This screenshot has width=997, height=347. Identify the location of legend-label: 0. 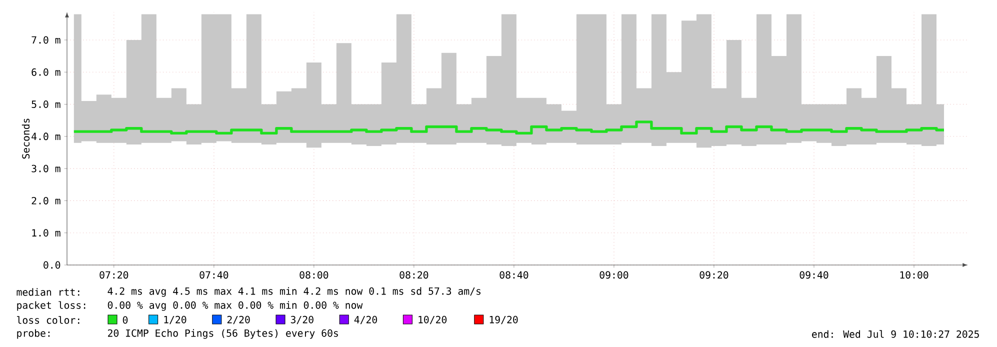
(125, 320).